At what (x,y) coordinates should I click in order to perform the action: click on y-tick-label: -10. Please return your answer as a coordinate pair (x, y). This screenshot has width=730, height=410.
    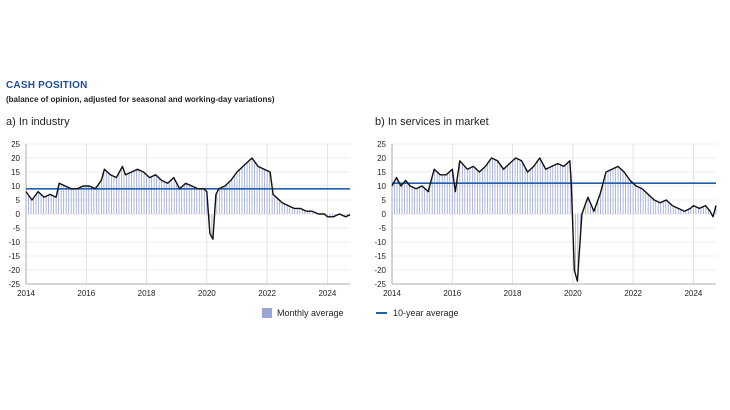
    Looking at the image, I should click on (14, 242).